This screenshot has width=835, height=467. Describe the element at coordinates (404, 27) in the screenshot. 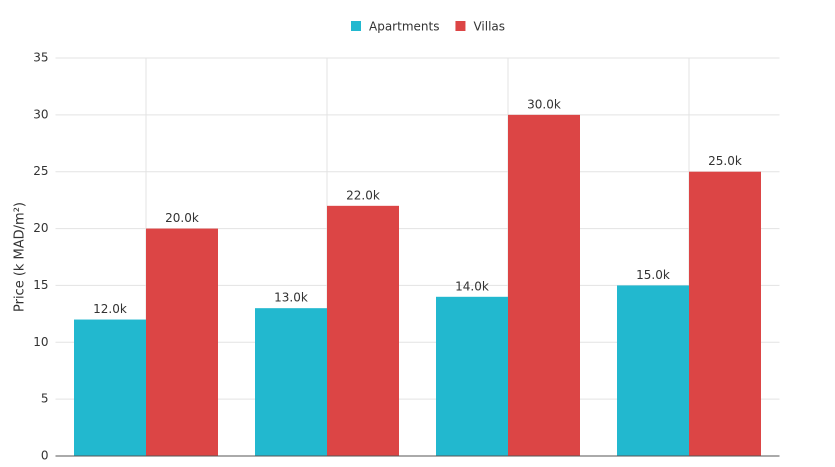

I see `legend-label: Apartments` at that location.